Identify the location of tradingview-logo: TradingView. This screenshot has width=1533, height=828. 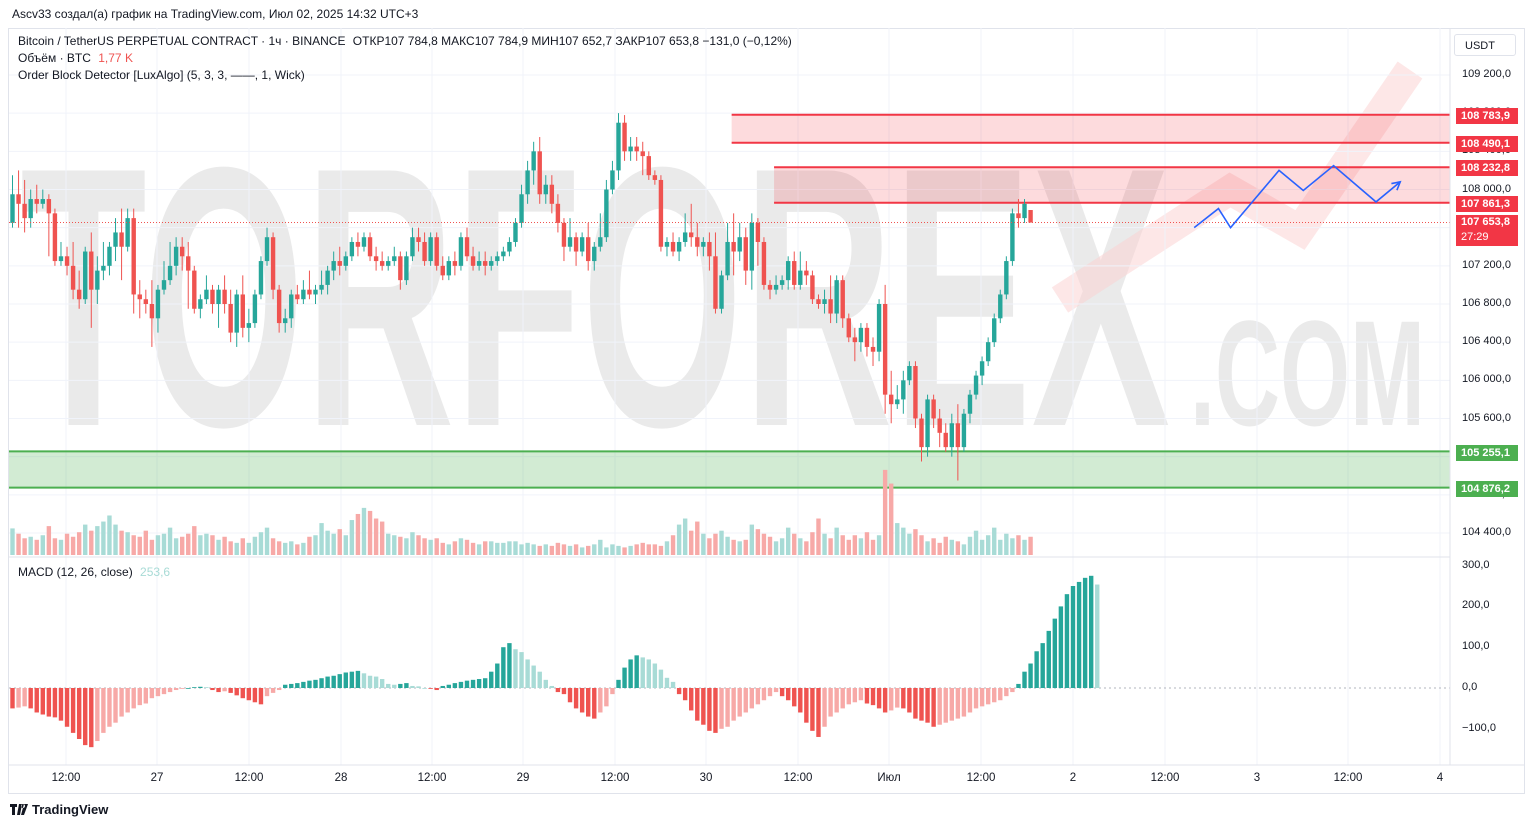
(59, 809).